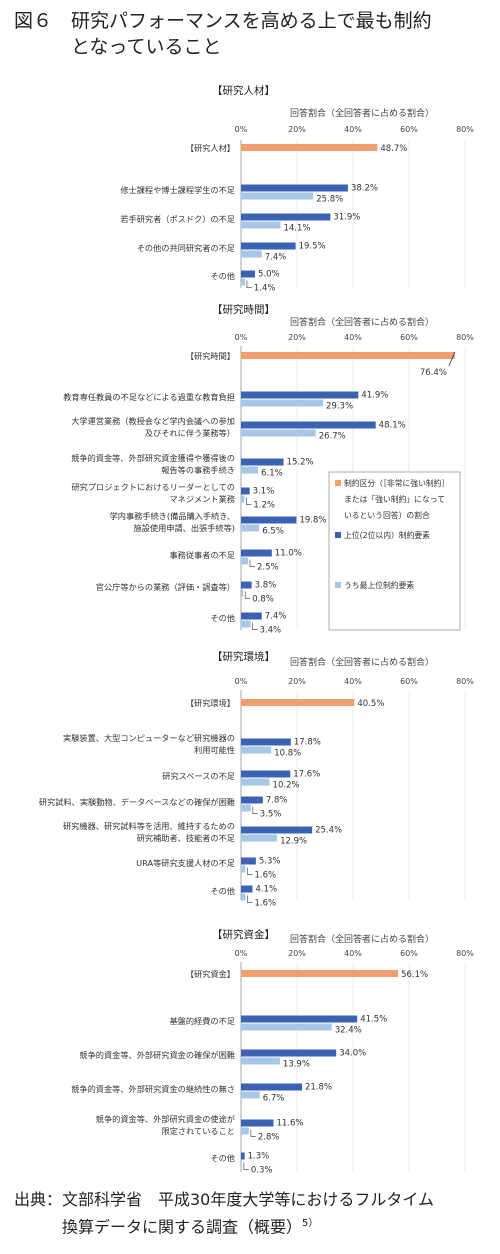  What do you see at coordinates (172, 516) in the screenshot?
I see `chart-1-category-label-line-0: 学内事務手続き(備品購入手続き、` at bounding box center [172, 516].